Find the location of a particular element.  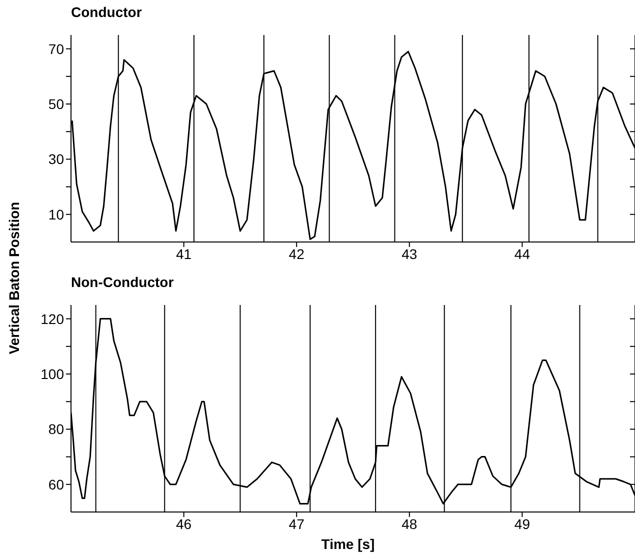

x-tick-label: 43 is located at coordinates (410, 254).